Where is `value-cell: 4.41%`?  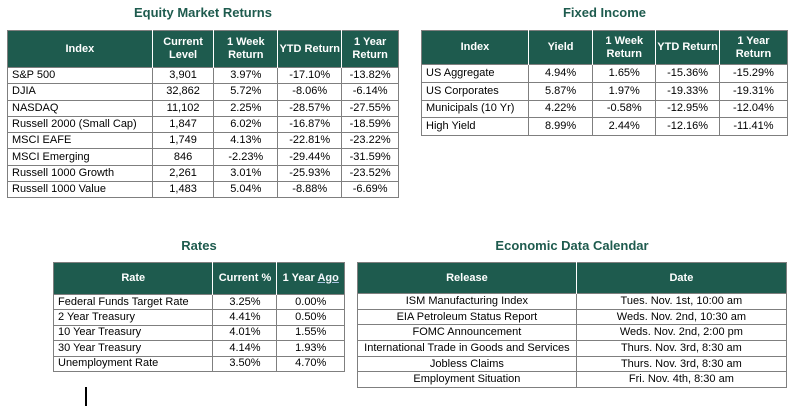
value-cell: 4.41% is located at coordinates (245, 317).